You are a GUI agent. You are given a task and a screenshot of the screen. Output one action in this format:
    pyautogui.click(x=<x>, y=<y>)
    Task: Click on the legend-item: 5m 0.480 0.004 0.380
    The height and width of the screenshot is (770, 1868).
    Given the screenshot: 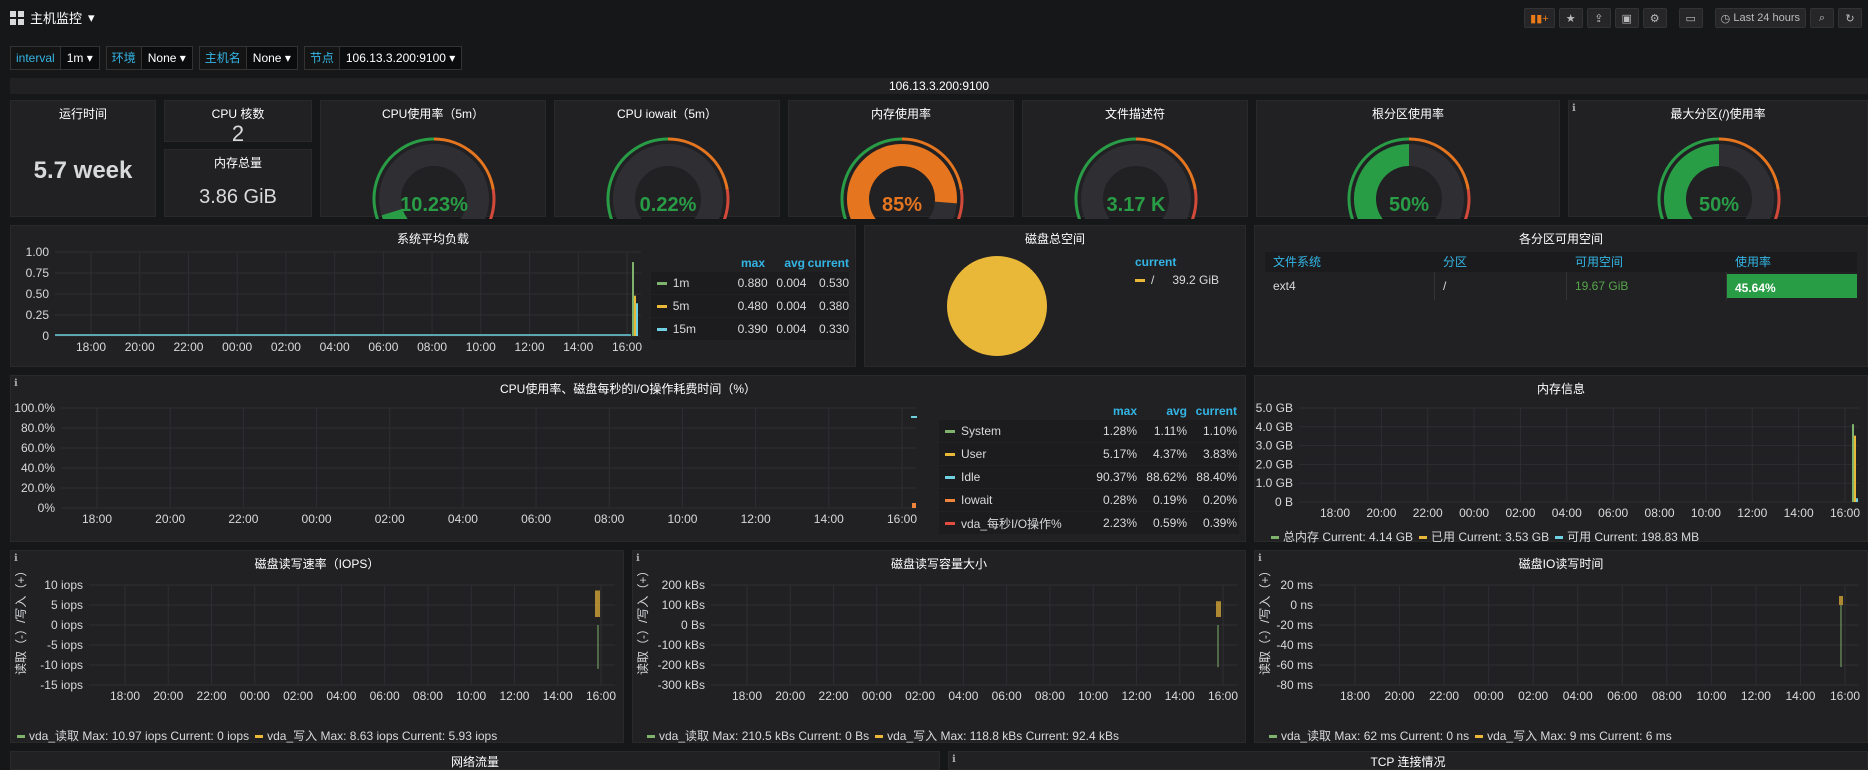 What is the action you would take?
    pyautogui.click(x=750, y=306)
    